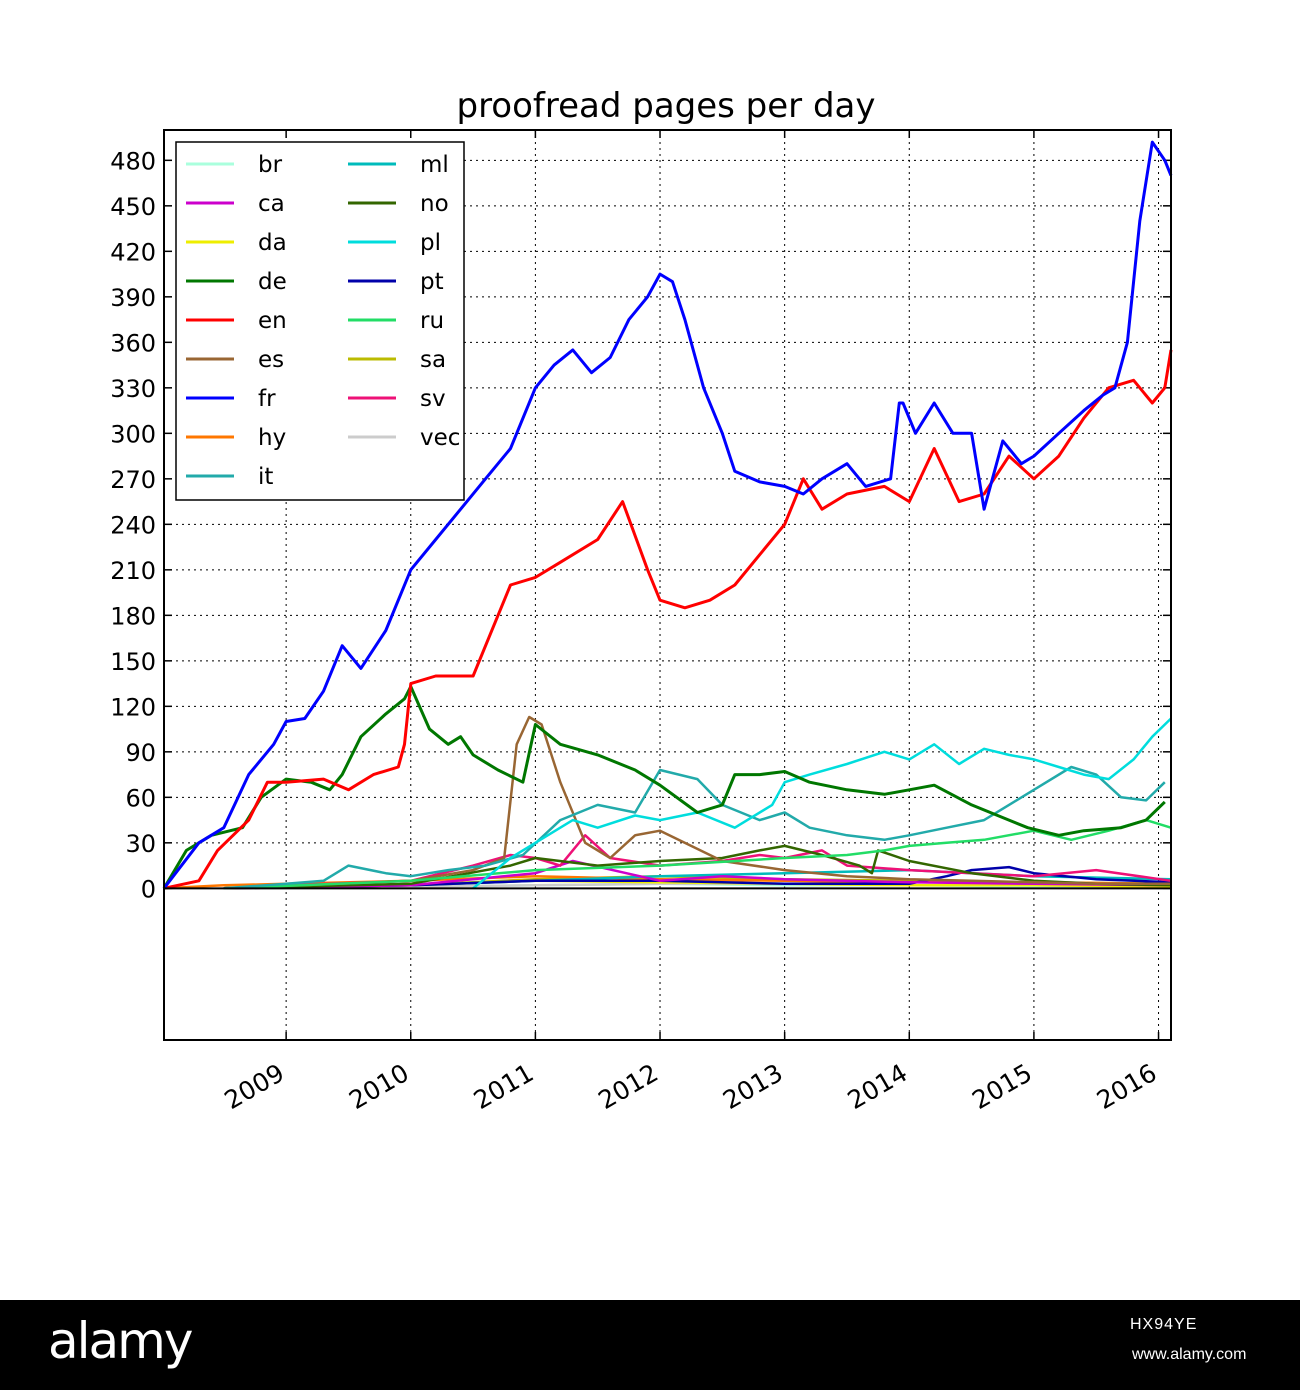 This screenshot has height=1390, width=1300. I want to click on y-tick-label: 210, so click(133, 571).